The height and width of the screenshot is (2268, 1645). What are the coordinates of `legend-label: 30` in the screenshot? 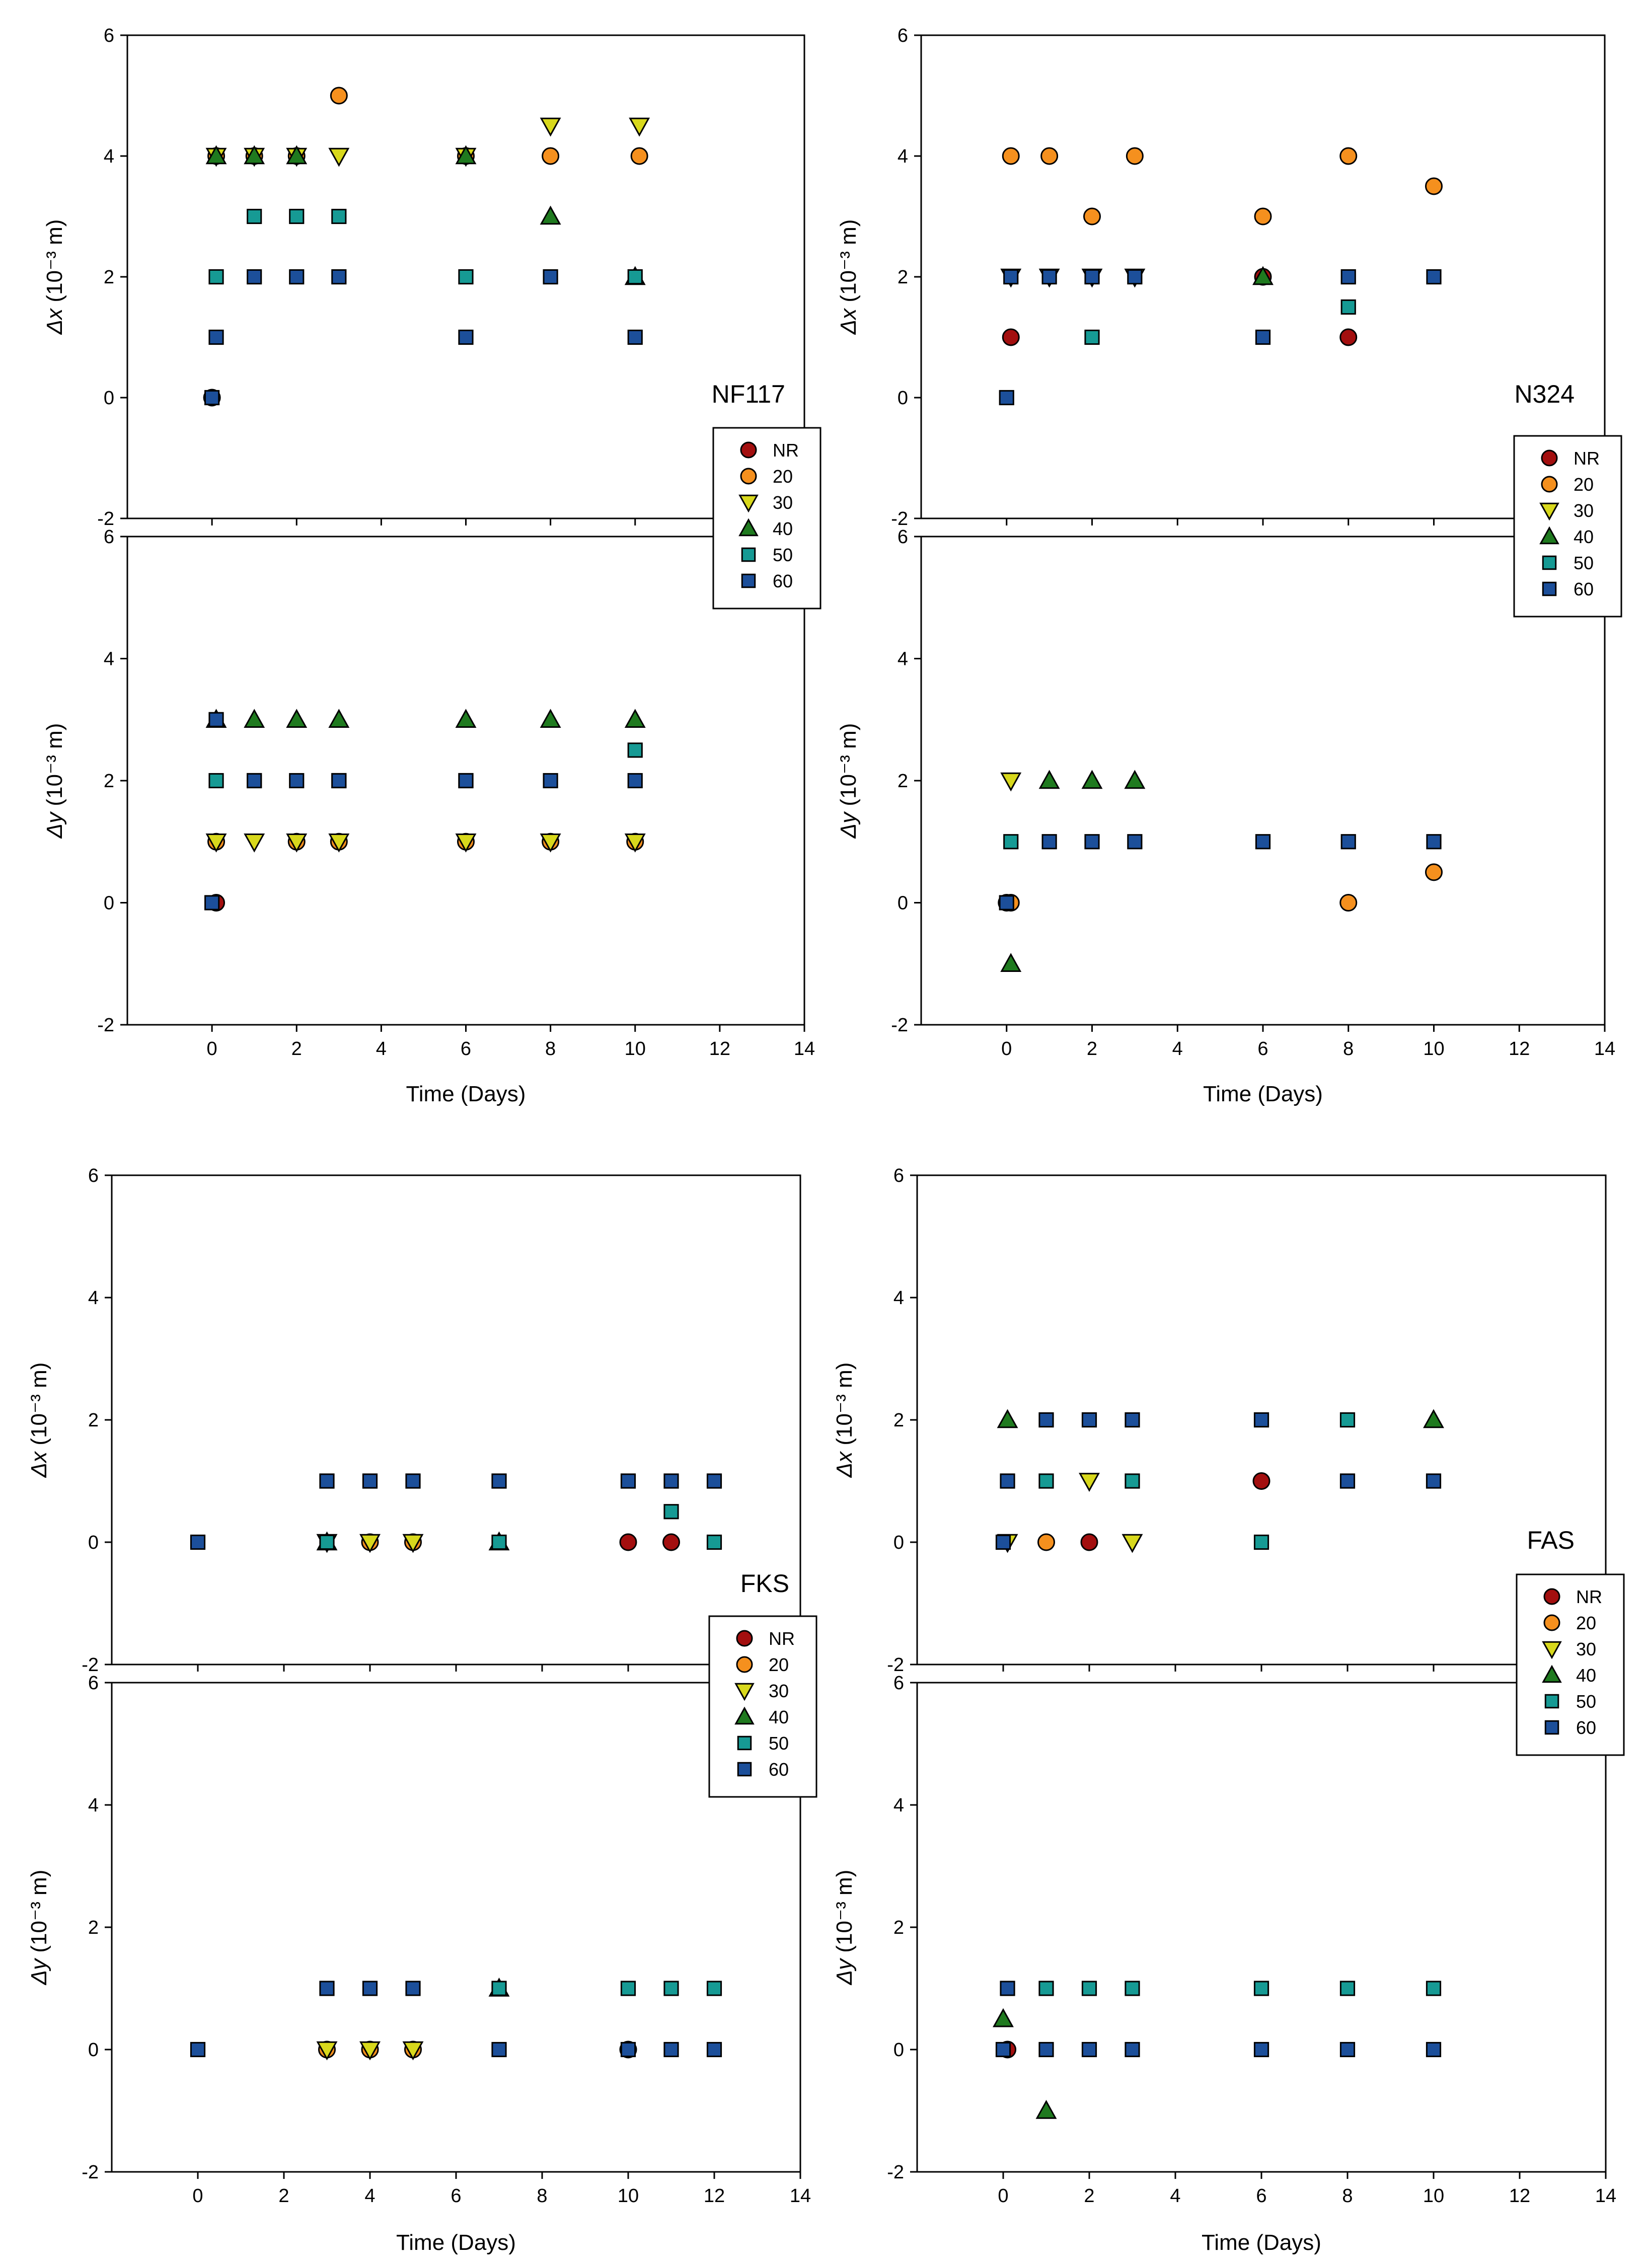 It's located at (1586, 1649).